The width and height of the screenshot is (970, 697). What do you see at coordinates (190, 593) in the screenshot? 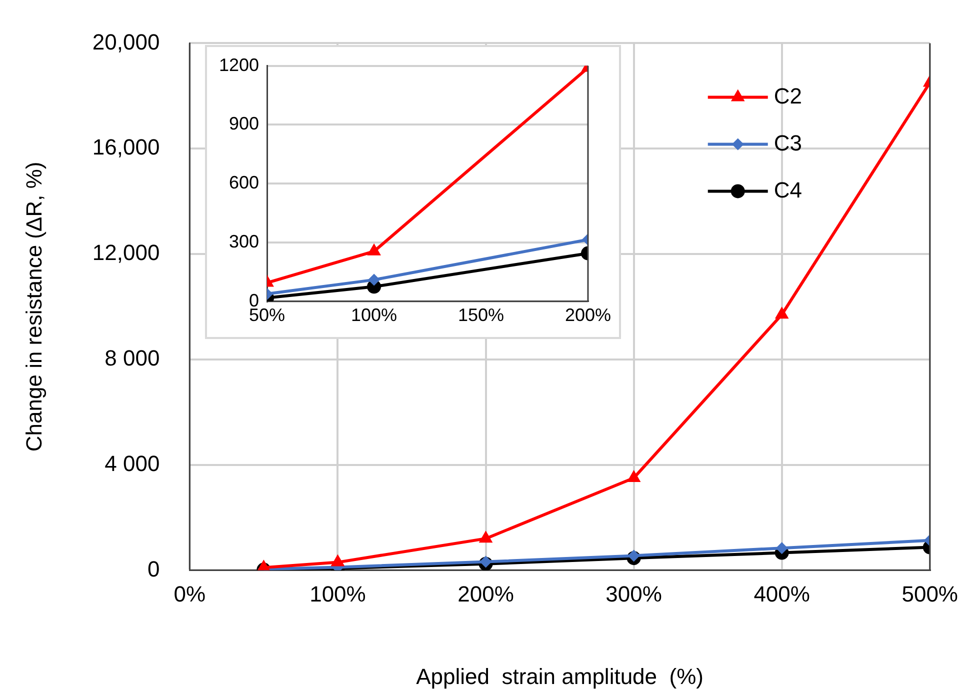
I see `x-tick-label: 0%` at bounding box center [190, 593].